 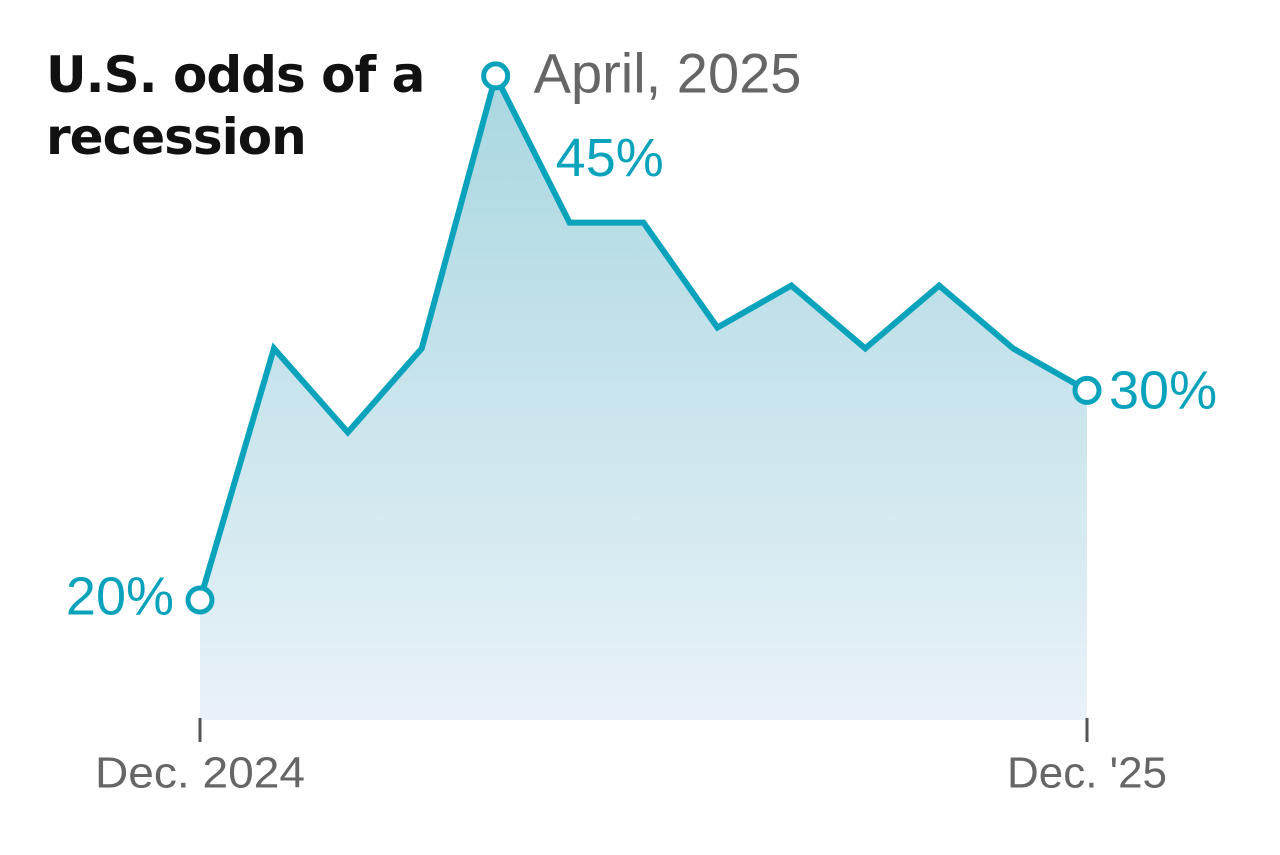 I want to click on annotation: April, 2025, so click(x=668, y=73).